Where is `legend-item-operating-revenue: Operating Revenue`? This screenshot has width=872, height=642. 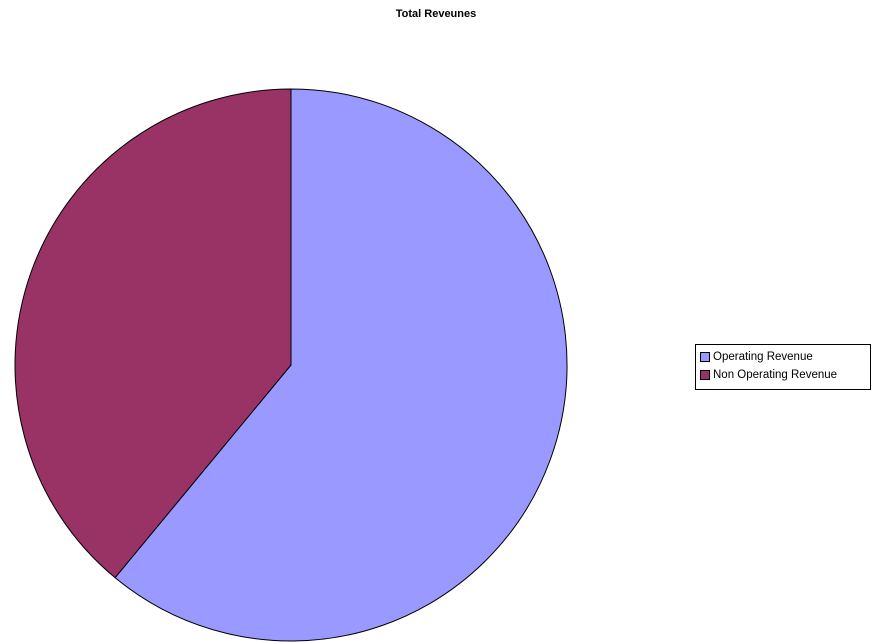
legend-item-operating-revenue: Operating Revenue is located at coordinates (785, 357).